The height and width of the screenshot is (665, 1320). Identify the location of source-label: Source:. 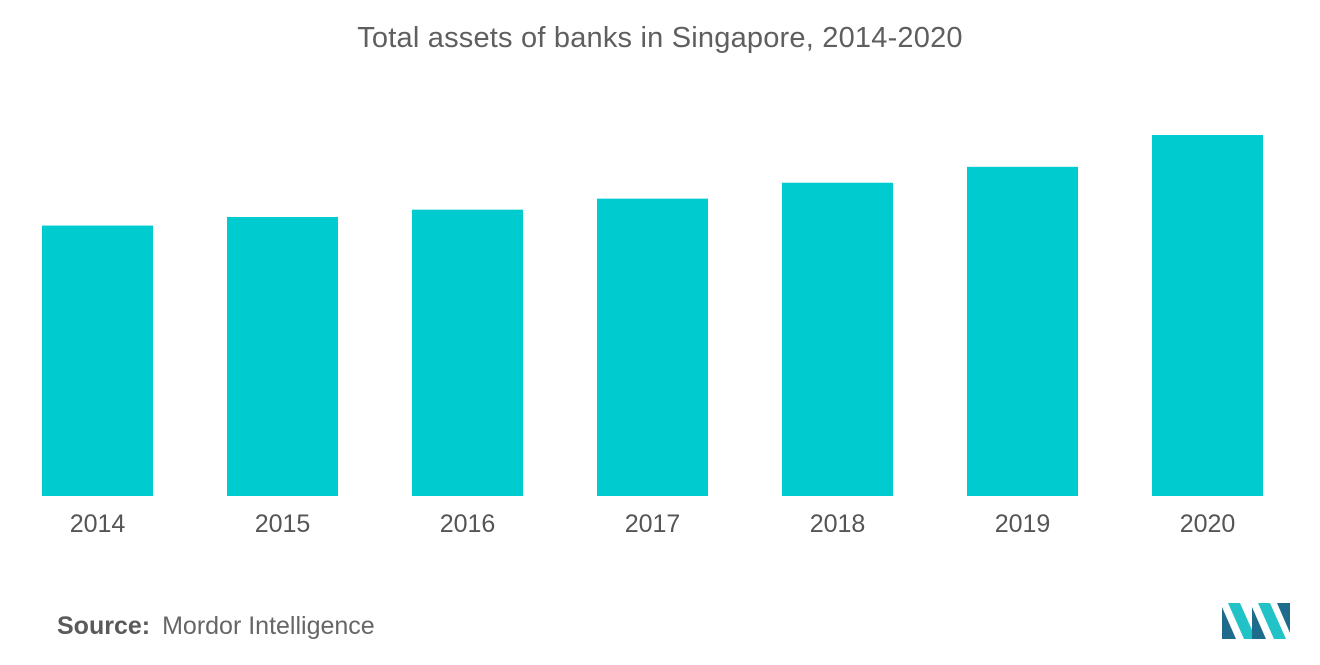
(104, 626).